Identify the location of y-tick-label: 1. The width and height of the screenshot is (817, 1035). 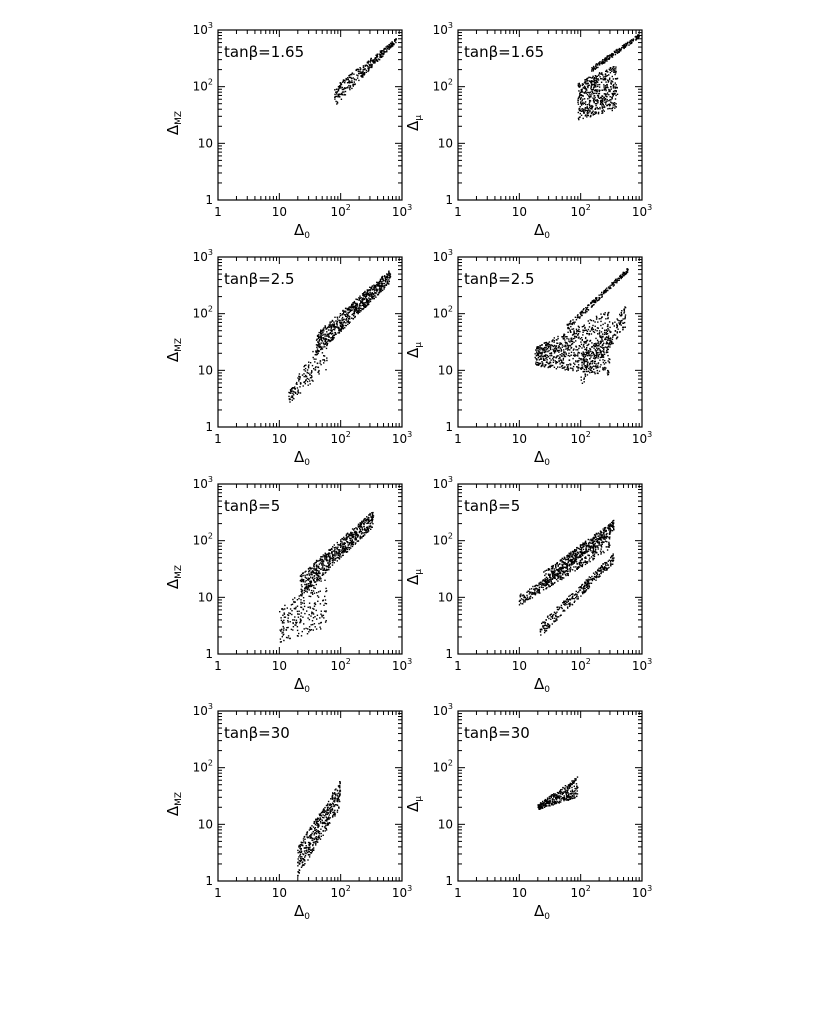
(209, 427).